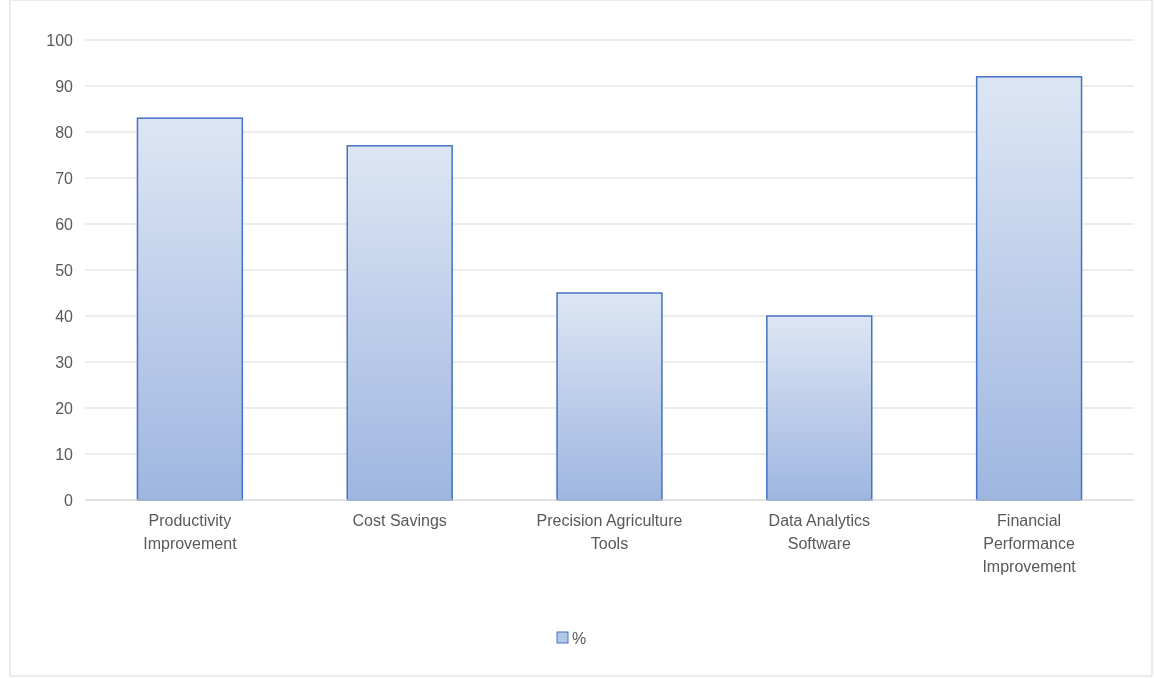  I want to click on x-tick-label: Financial Performance Improvement, so click(1029, 543).